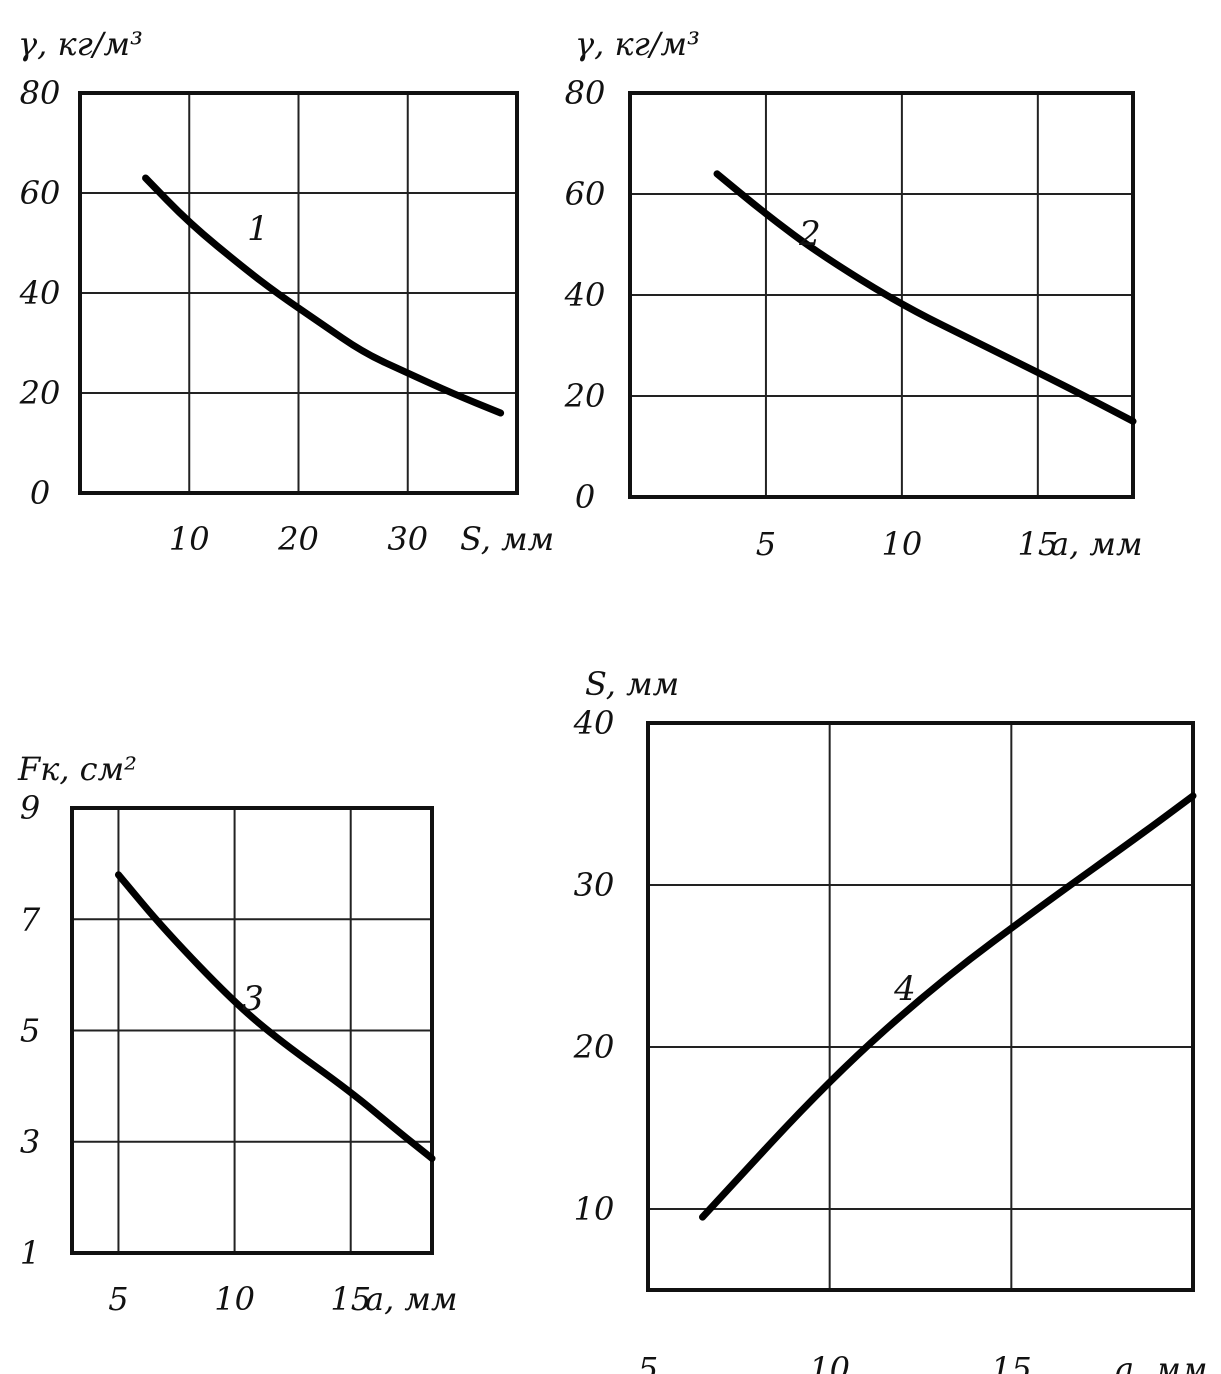  I want to click on x-axis-label: S, мм, so click(507, 539).